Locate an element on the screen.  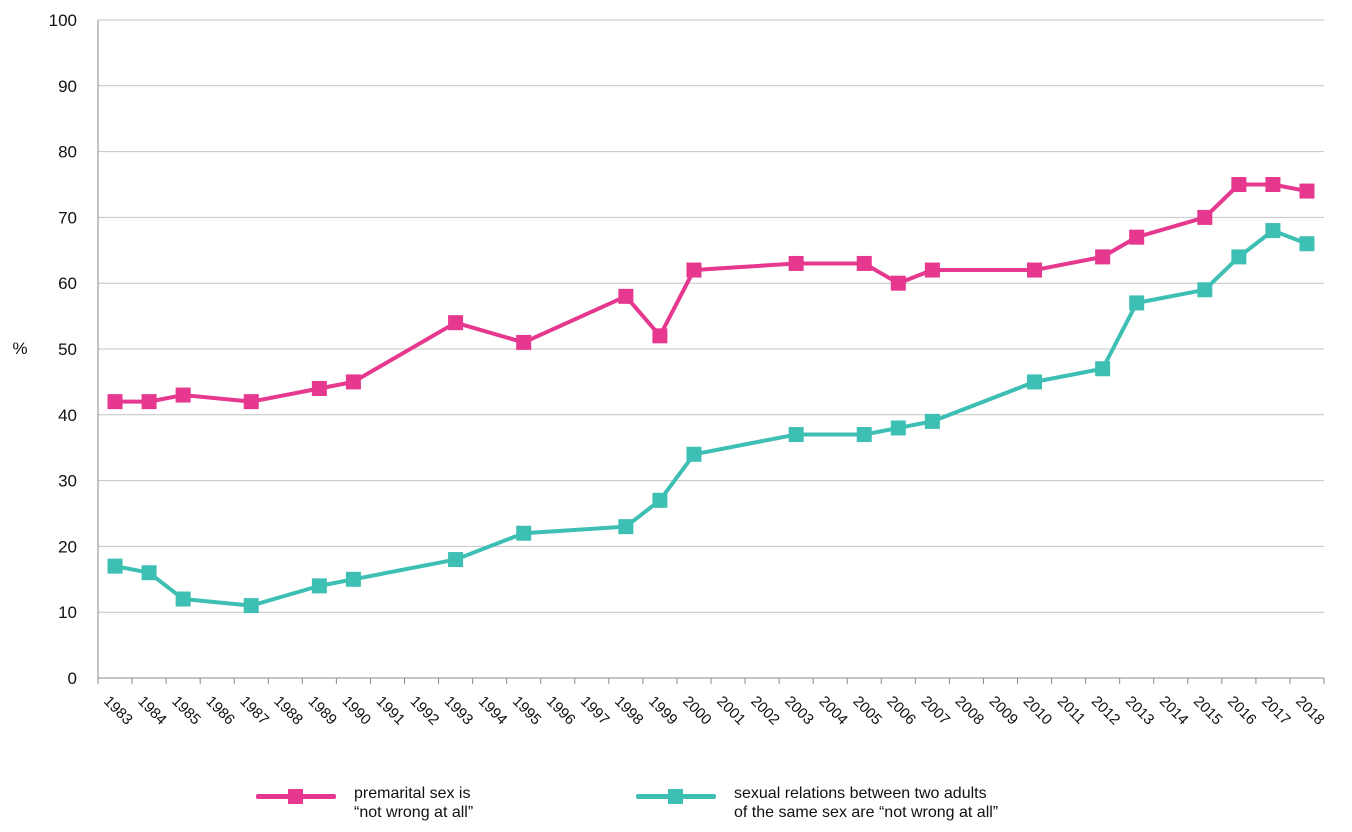
x-tick-label: 1994 is located at coordinates (493, 711).